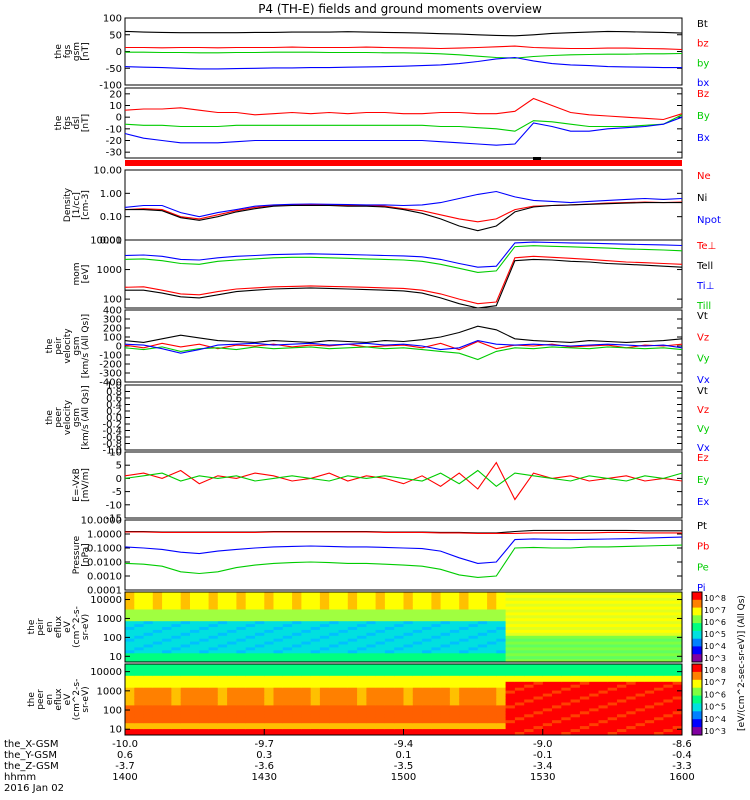 Image resolution: width=750 pixels, height=800 pixels. I want to click on series-line-Tell, so click(404, 283).